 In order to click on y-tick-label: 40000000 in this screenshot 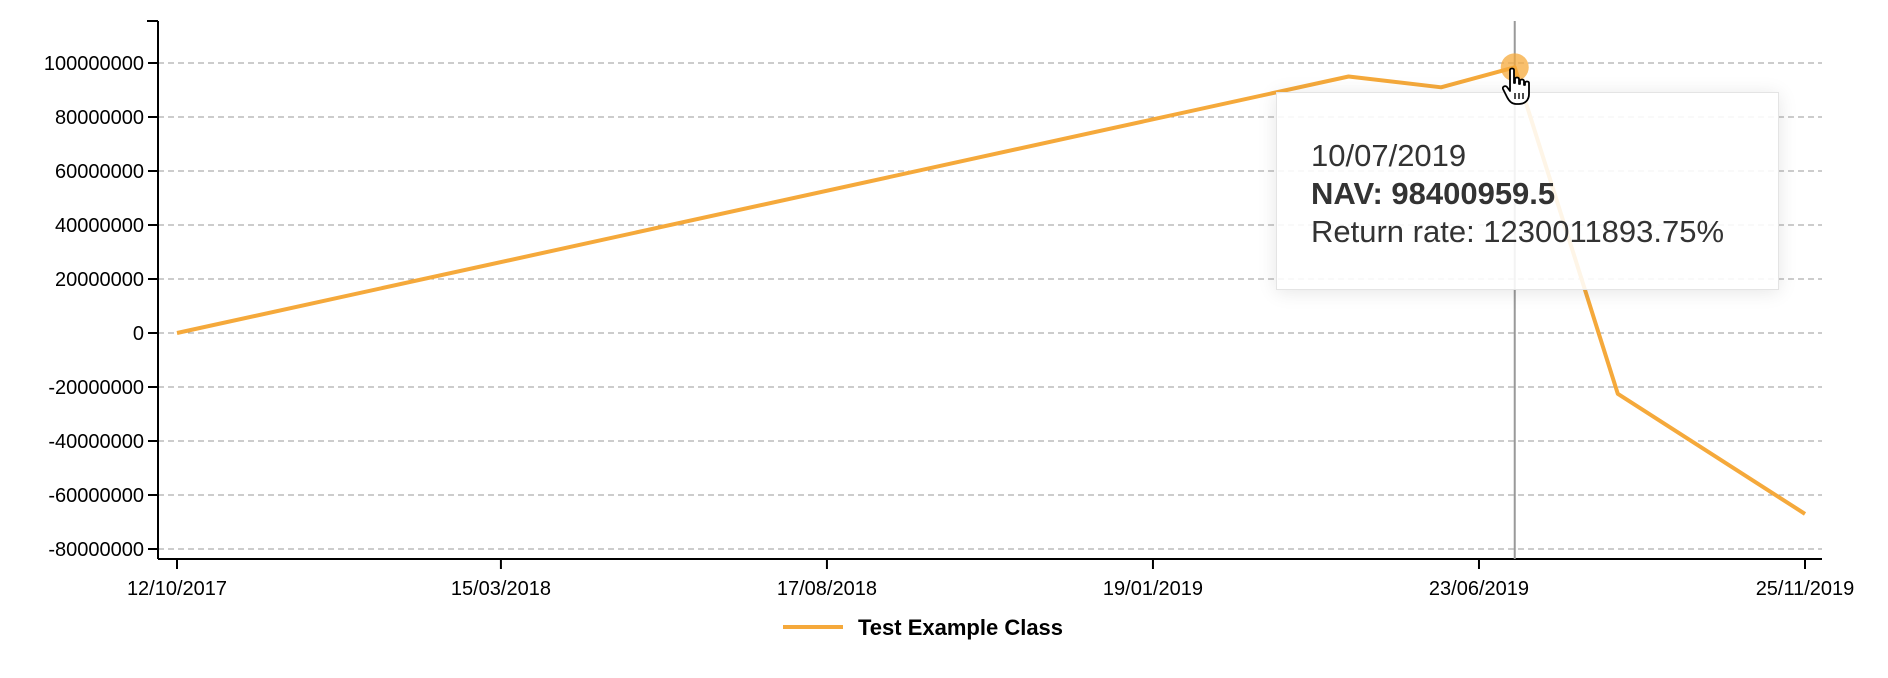, I will do `click(99, 226)`.